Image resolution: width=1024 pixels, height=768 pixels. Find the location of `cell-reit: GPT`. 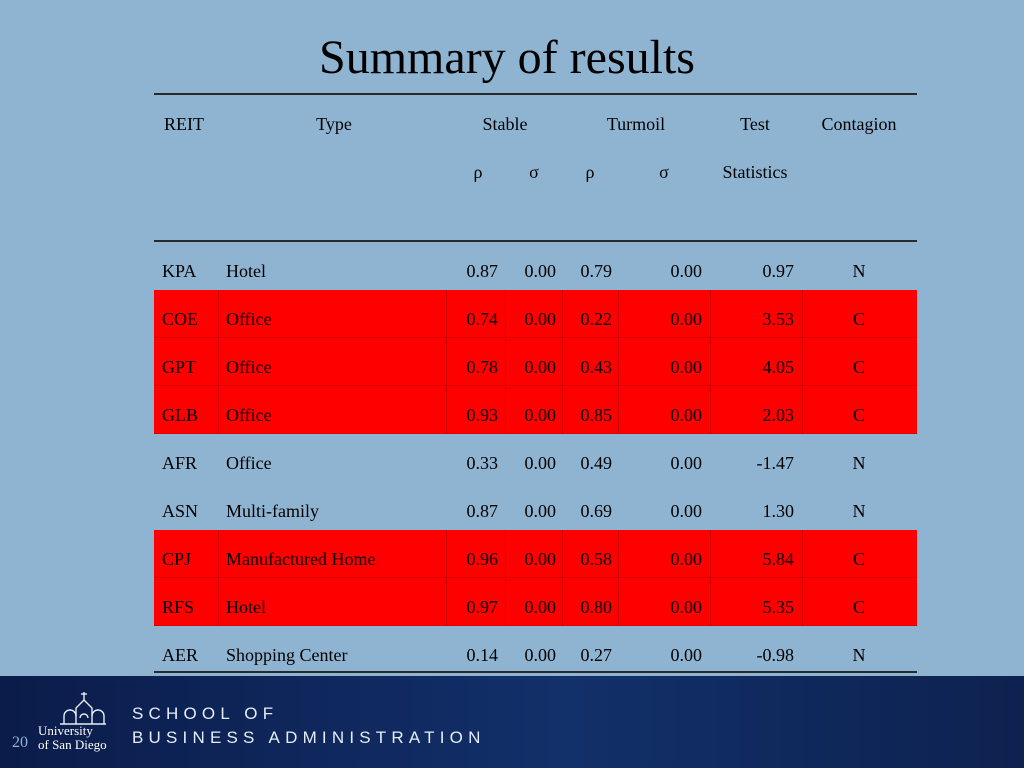

cell-reit: GPT is located at coordinates (179, 367).